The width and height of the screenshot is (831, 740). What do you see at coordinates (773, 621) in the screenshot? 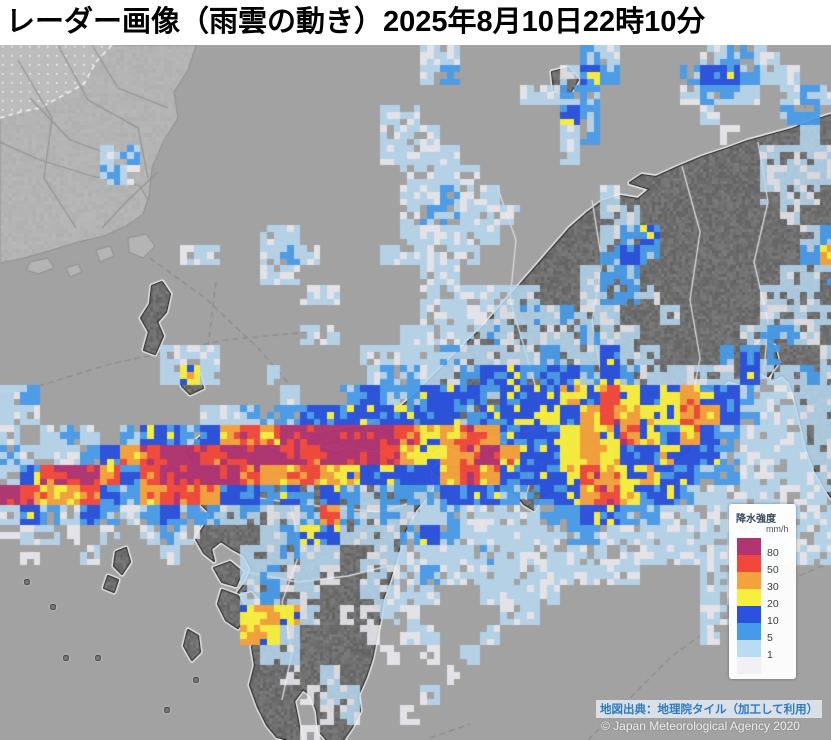
I see `legend-label: 10` at bounding box center [773, 621].